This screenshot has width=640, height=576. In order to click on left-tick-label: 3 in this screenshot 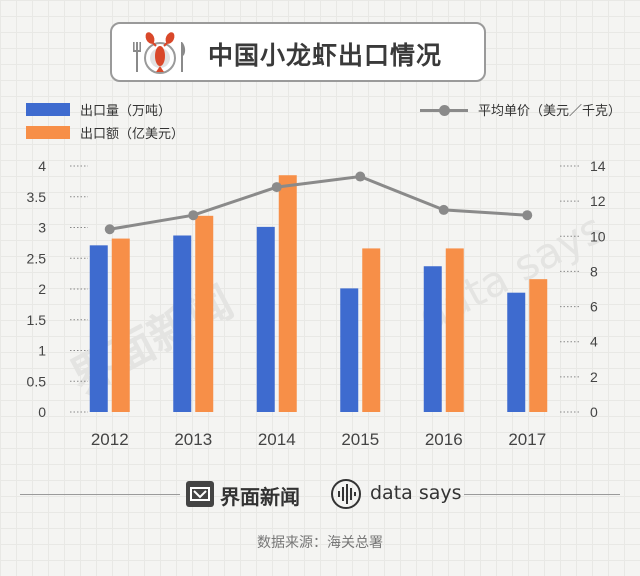, I will do `click(42, 228)`.